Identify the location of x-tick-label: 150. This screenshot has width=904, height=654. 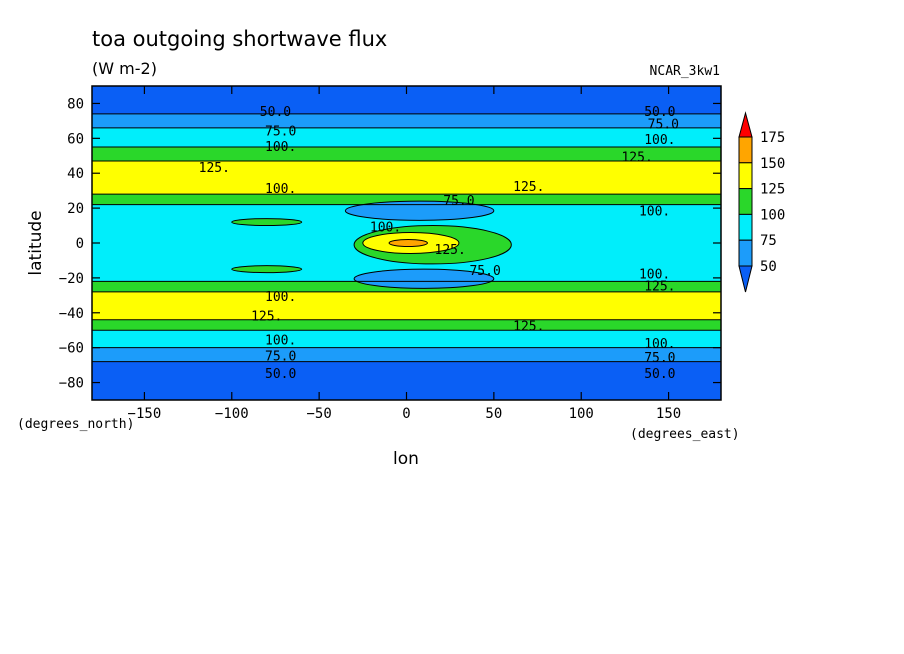
(668, 414).